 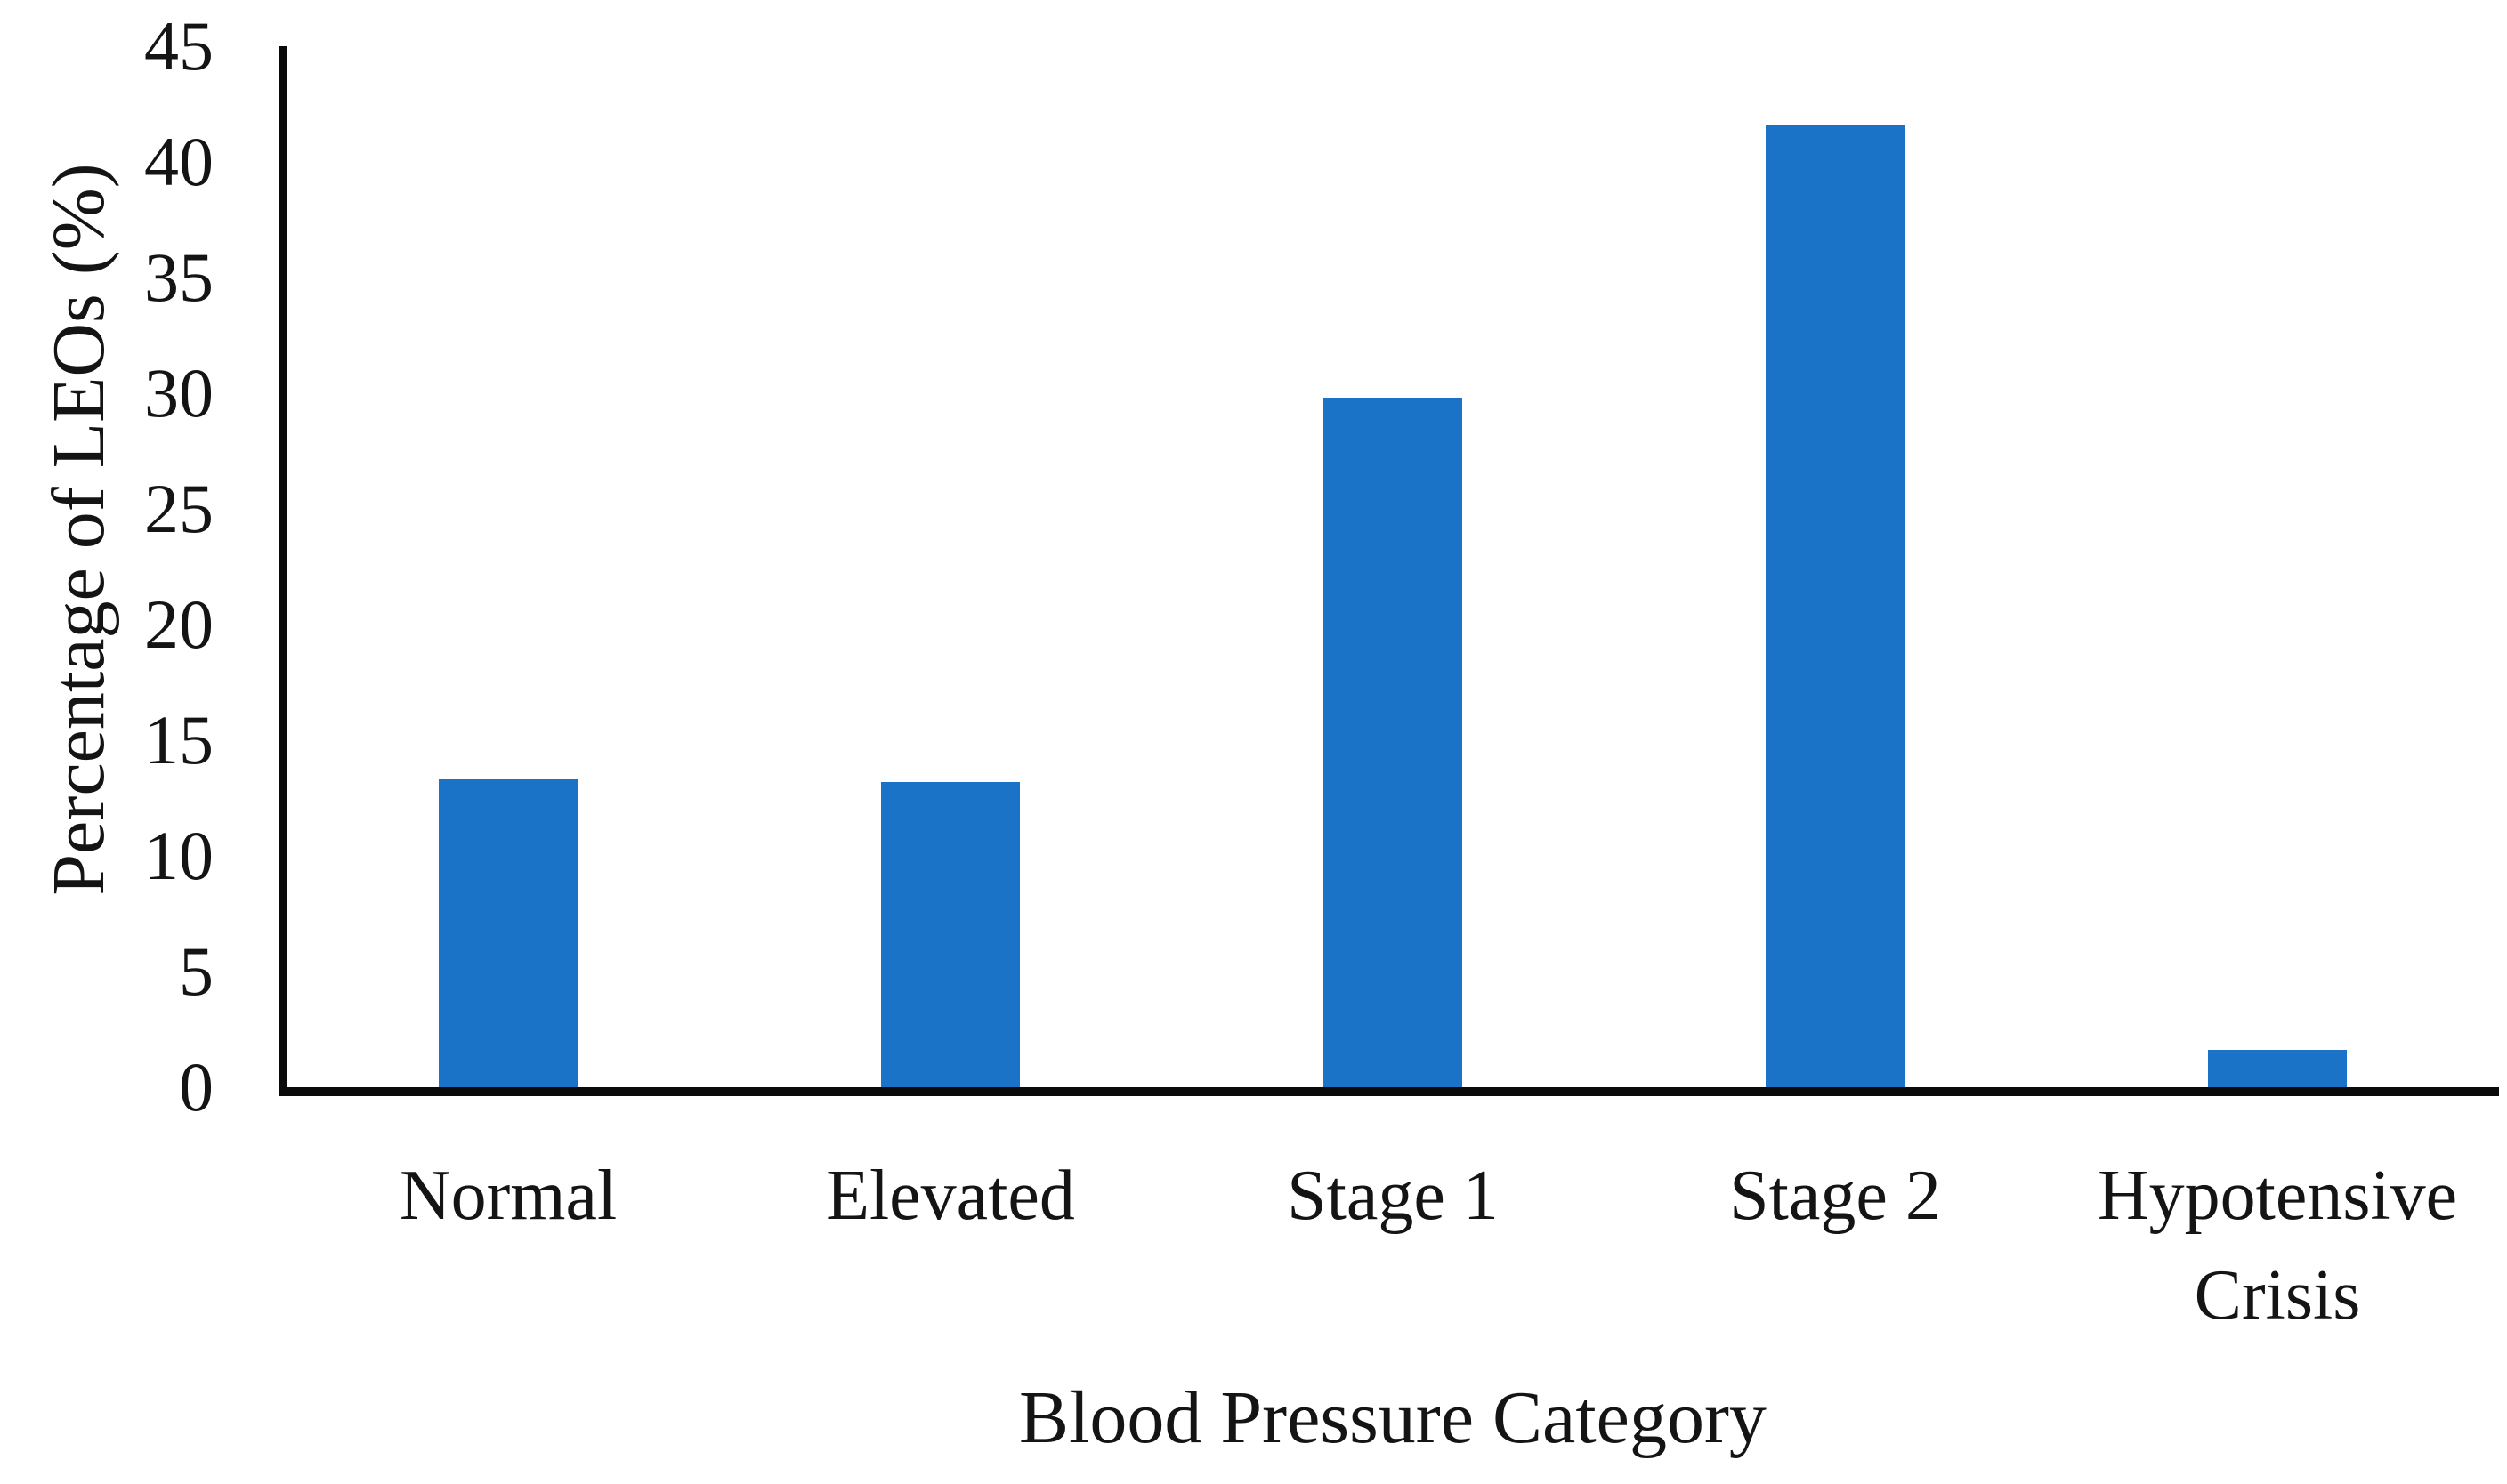 What do you see at coordinates (179, 855) in the screenshot?
I see `y-tick-label: 10` at bounding box center [179, 855].